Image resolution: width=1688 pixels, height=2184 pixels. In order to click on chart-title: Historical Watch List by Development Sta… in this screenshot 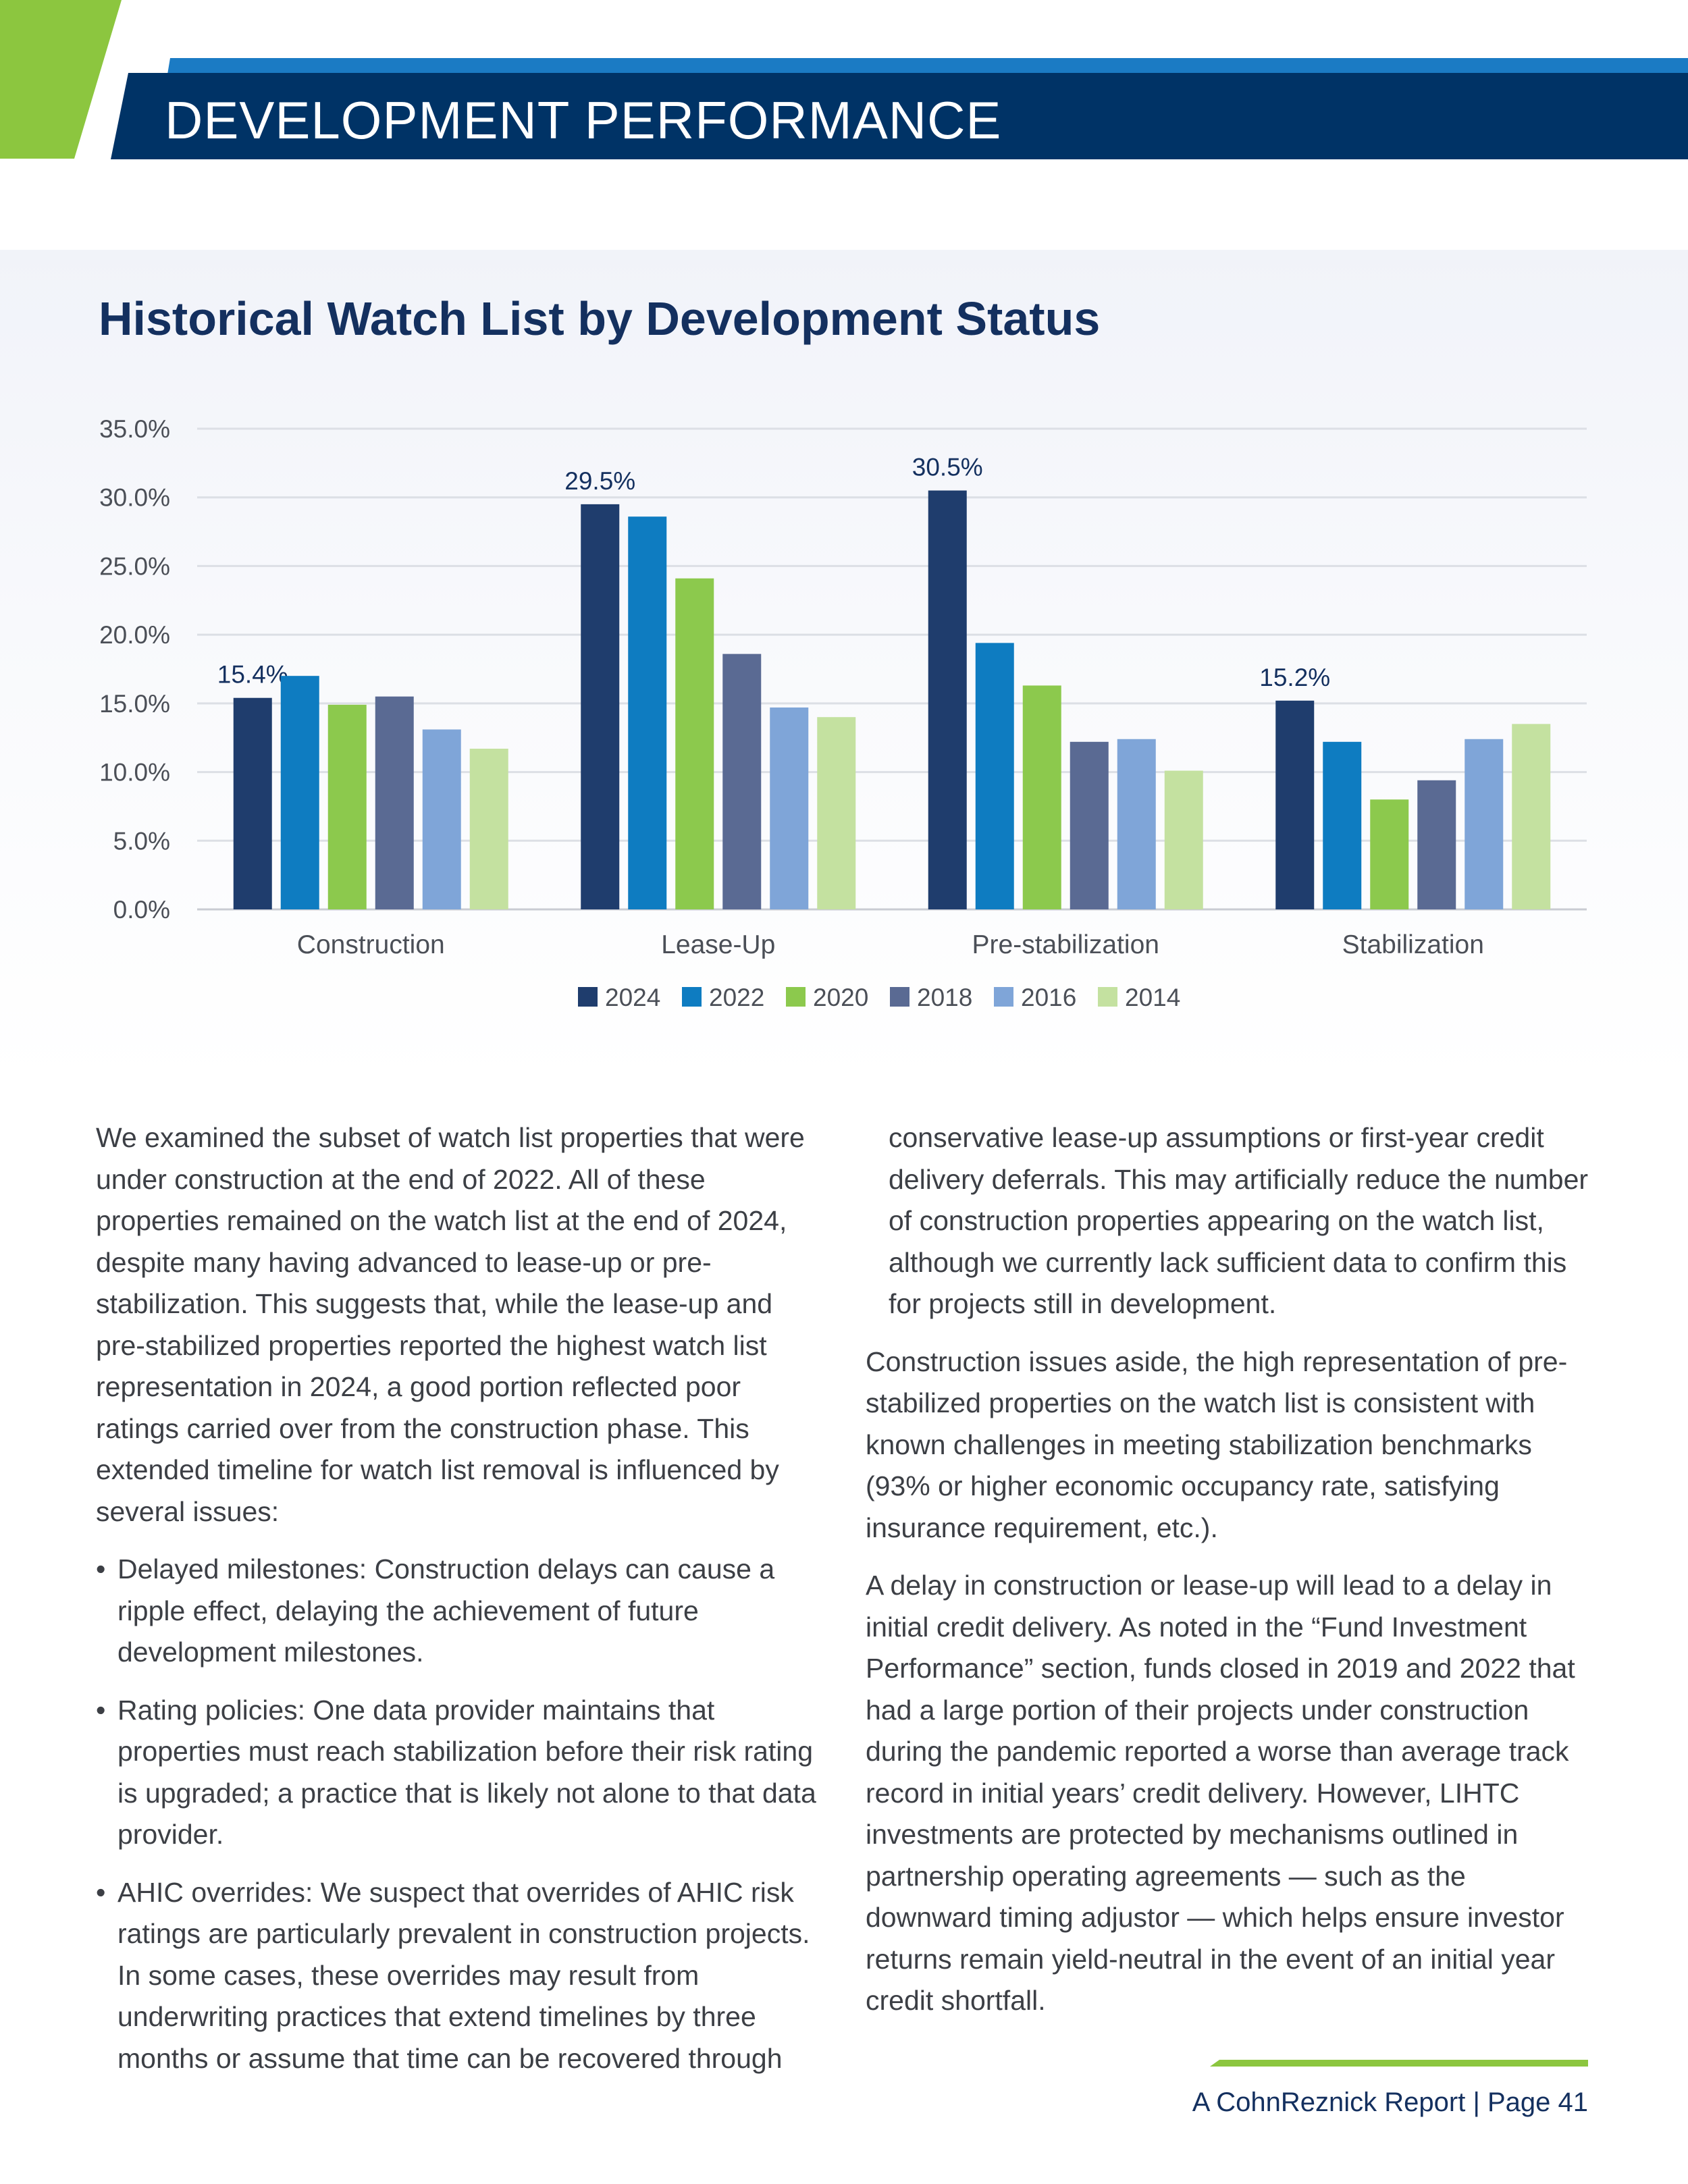, I will do `click(600, 318)`.